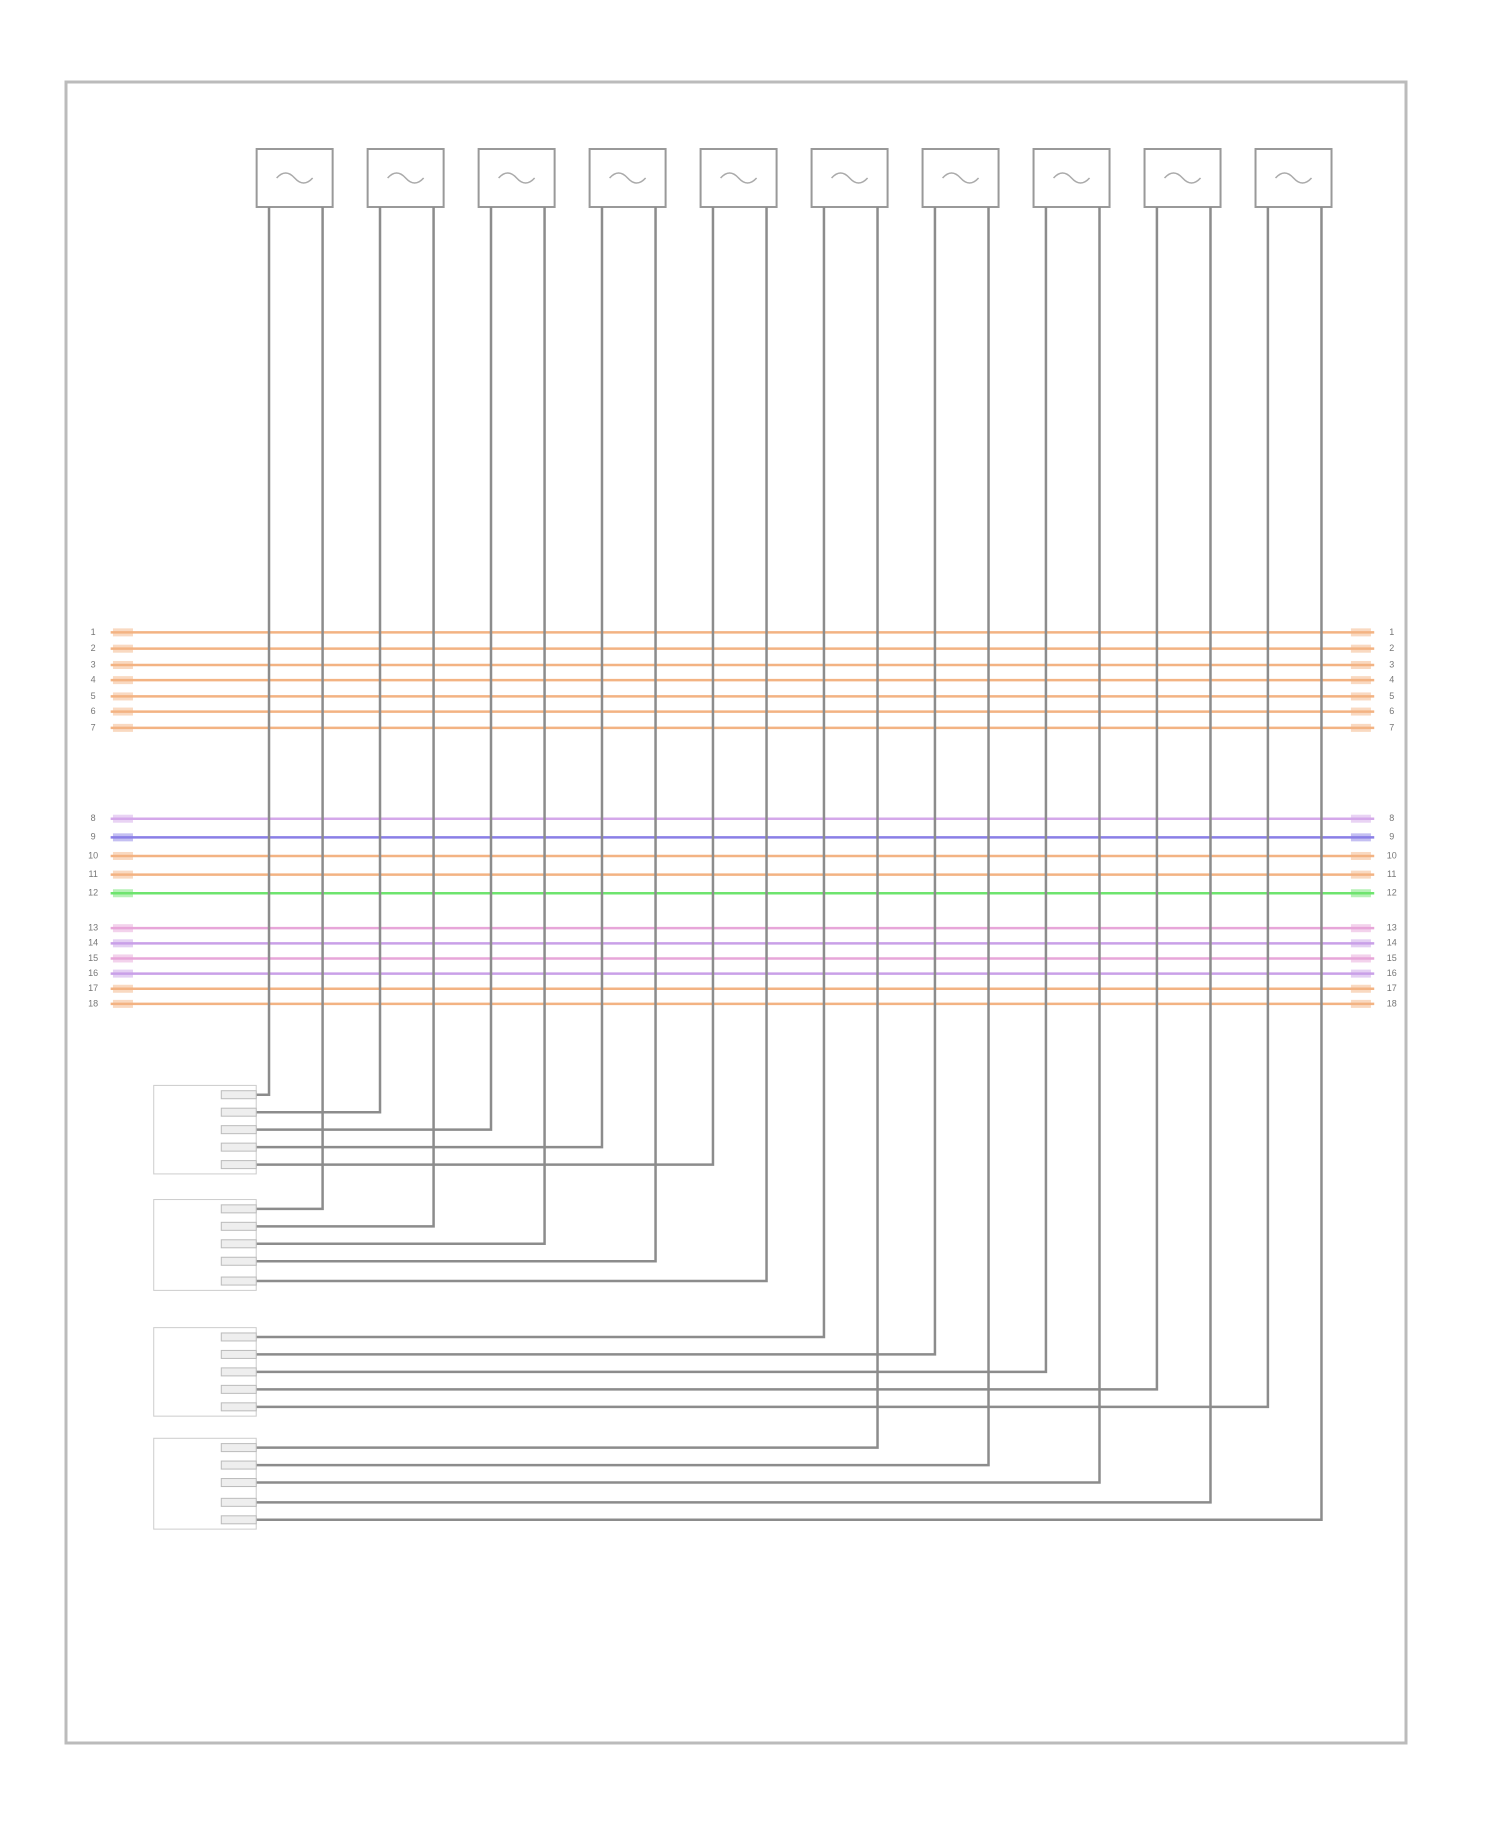 This screenshot has width=1500, height=1833. What do you see at coordinates (93, 958) in the screenshot?
I see `pin-number: 15` at bounding box center [93, 958].